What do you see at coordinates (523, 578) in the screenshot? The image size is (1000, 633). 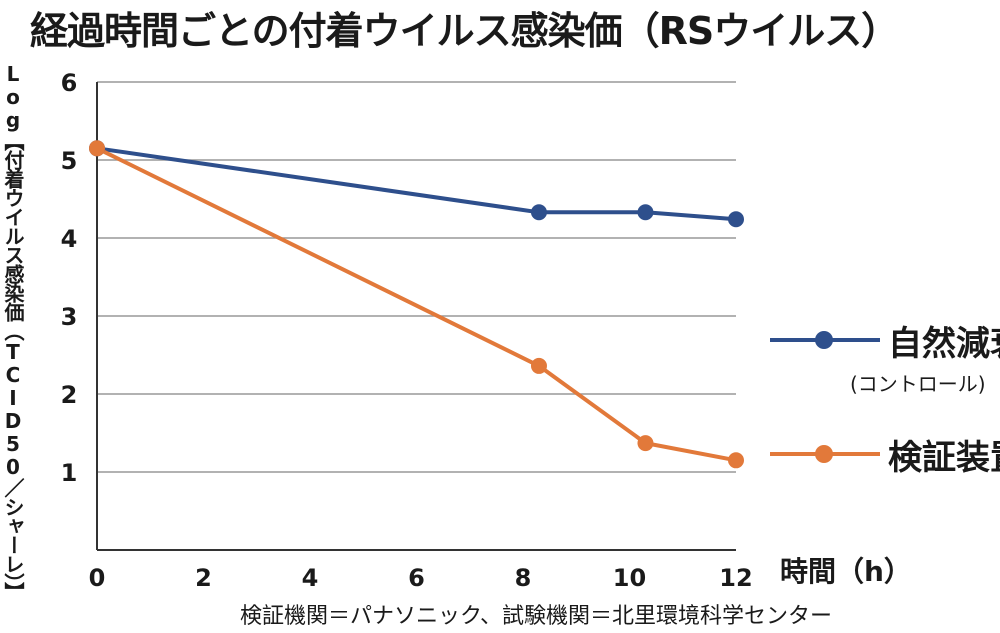 I see `x-tick-label: 8` at bounding box center [523, 578].